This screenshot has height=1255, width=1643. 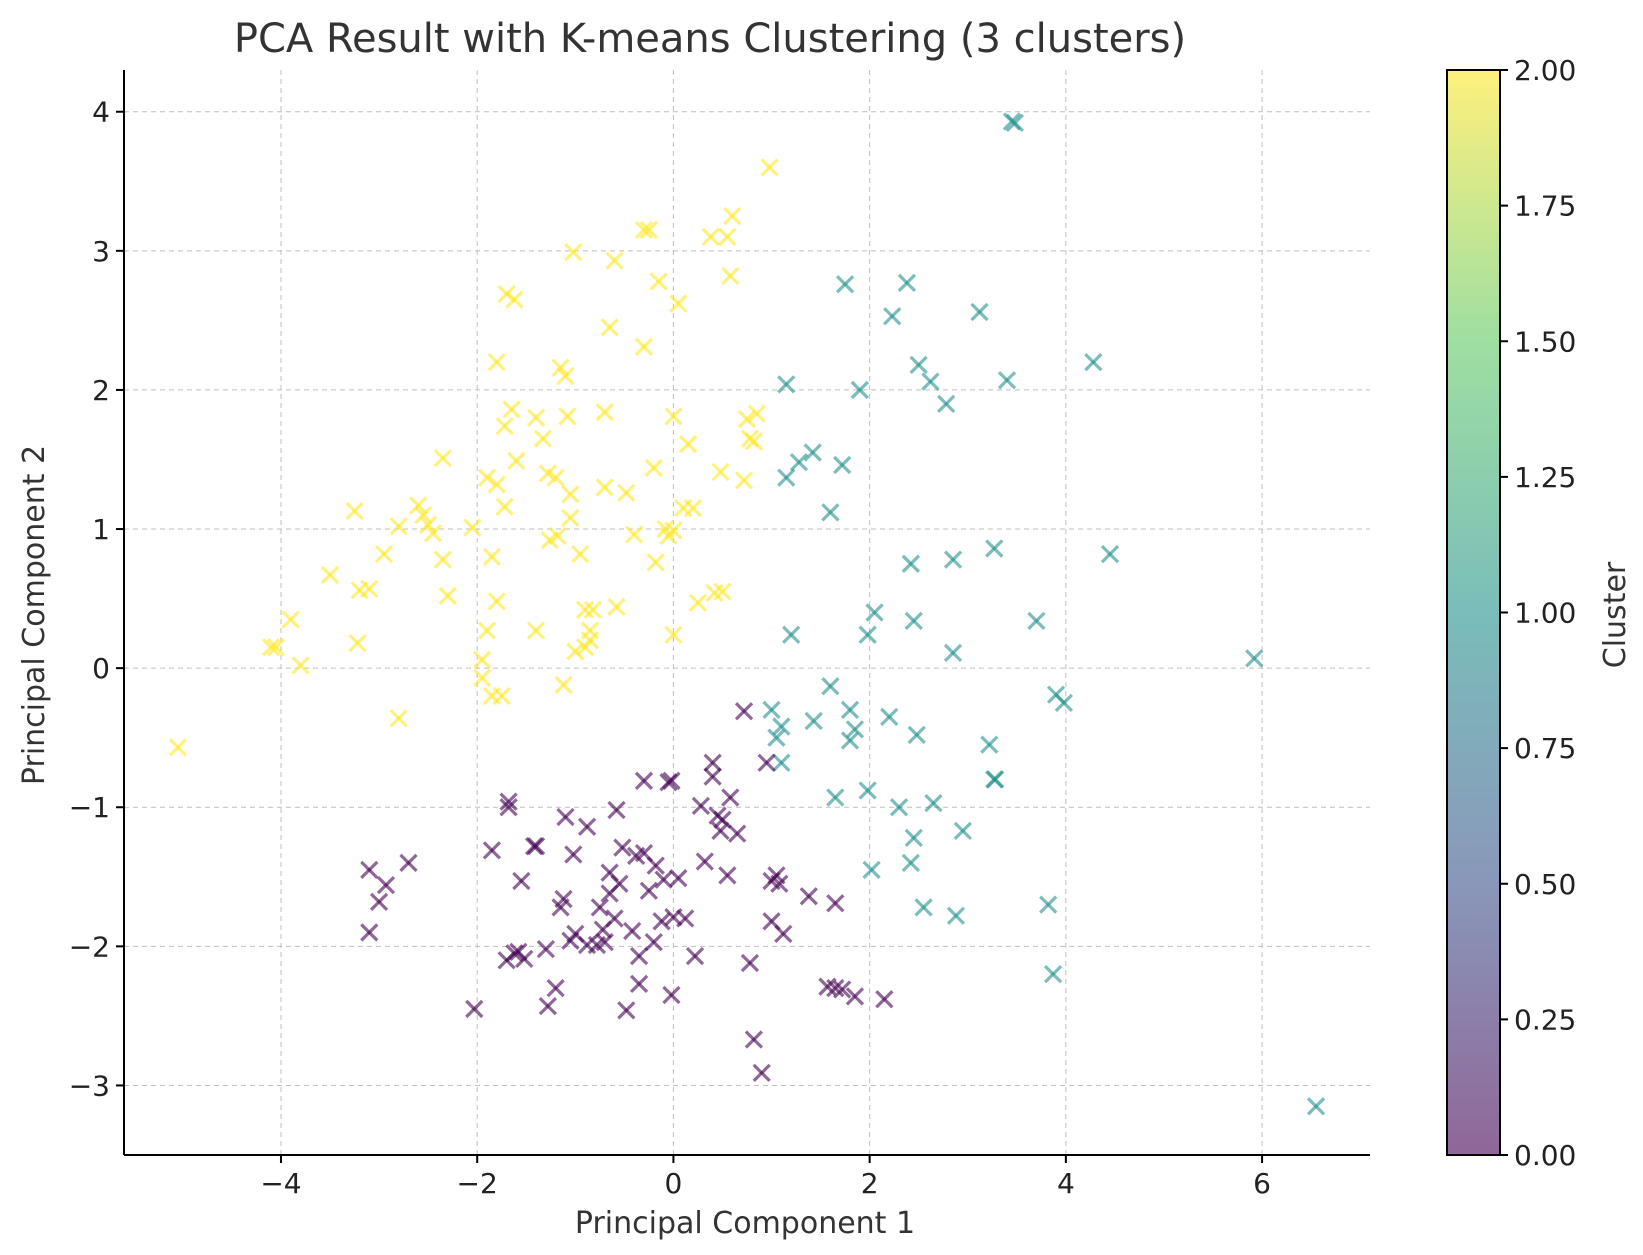 I want to click on x-tick-label: −4, so click(x=280, y=1183).